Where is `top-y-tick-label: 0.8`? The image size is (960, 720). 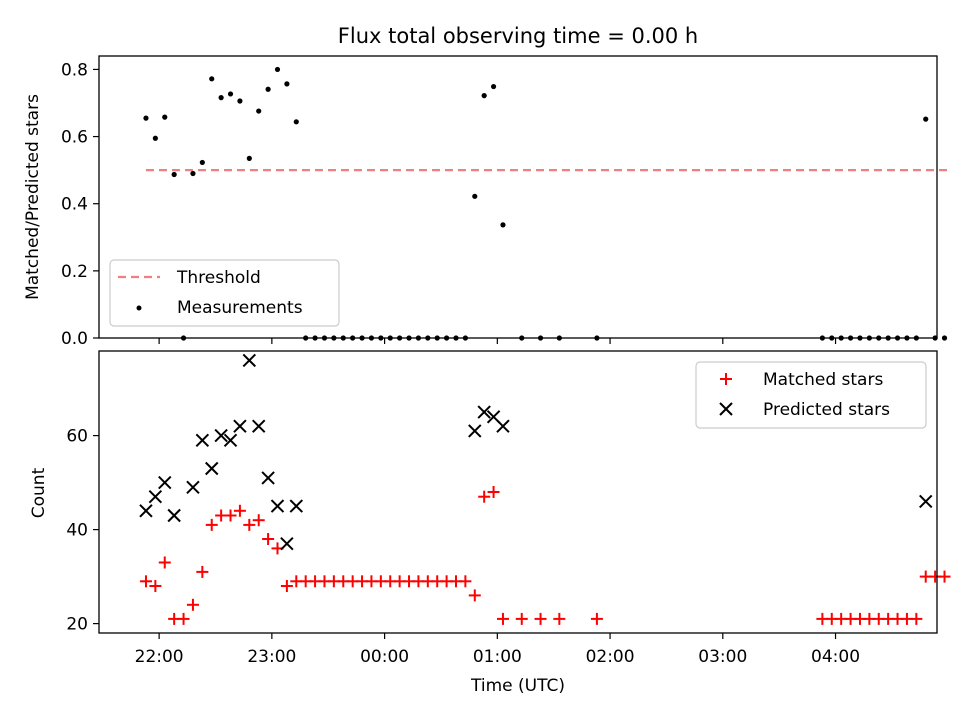 top-y-tick-label: 0.8 is located at coordinates (74, 70).